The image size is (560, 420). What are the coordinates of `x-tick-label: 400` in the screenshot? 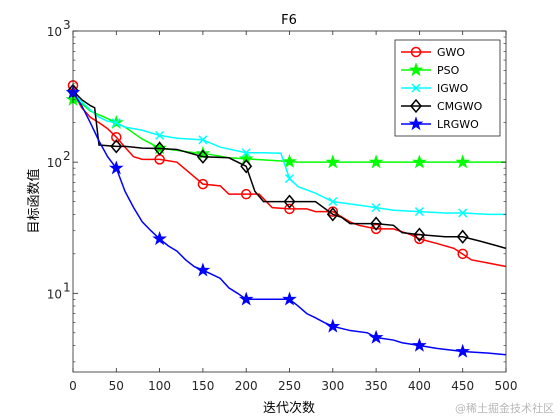 It's located at (419, 386).